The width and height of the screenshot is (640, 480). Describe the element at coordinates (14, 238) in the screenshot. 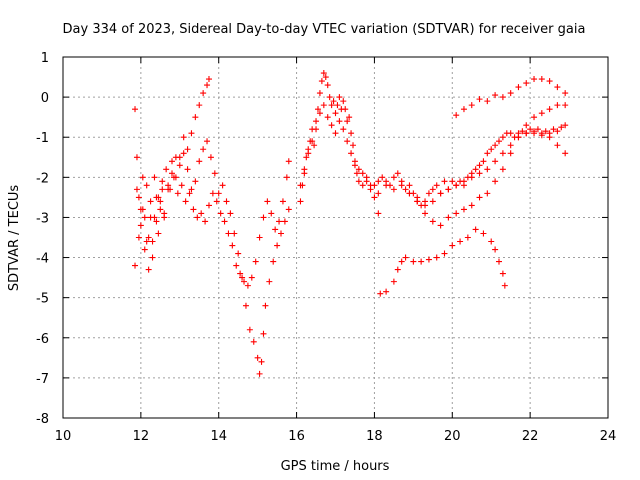

I see `y-axis-label: SDTVAR / TECUs` at that location.